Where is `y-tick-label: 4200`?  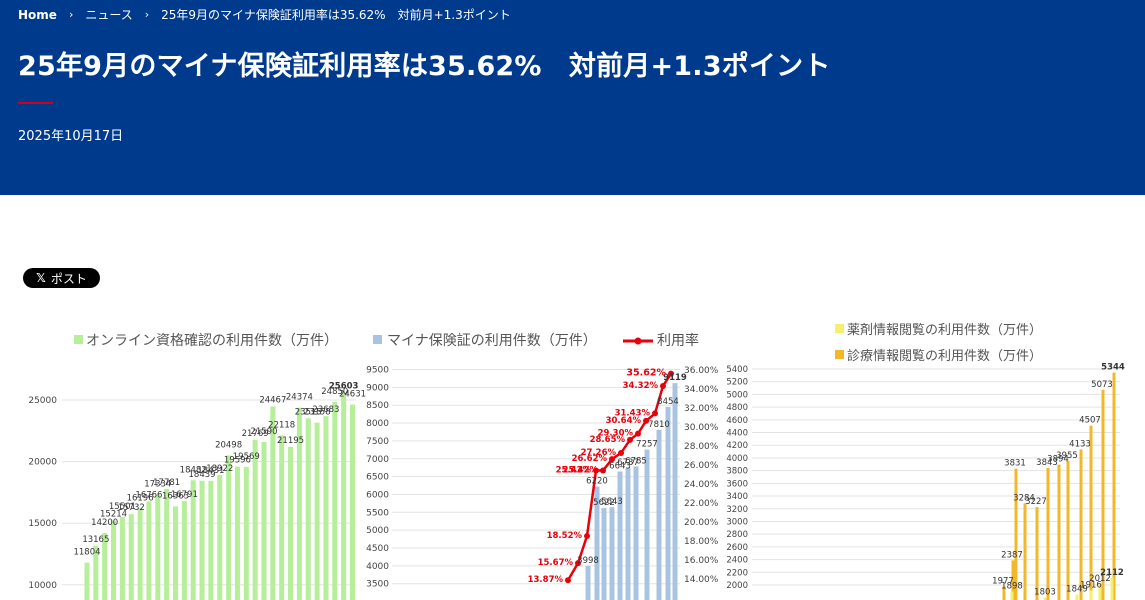 y-tick-label: 4200 is located at coordinates (737, 446).